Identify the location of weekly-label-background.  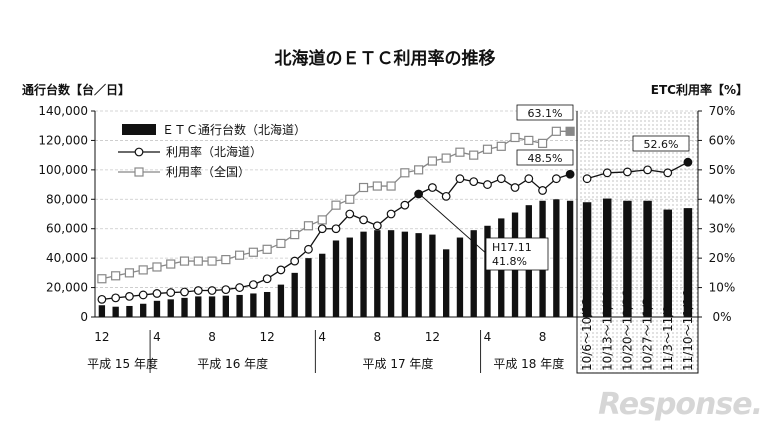
(637, 345).